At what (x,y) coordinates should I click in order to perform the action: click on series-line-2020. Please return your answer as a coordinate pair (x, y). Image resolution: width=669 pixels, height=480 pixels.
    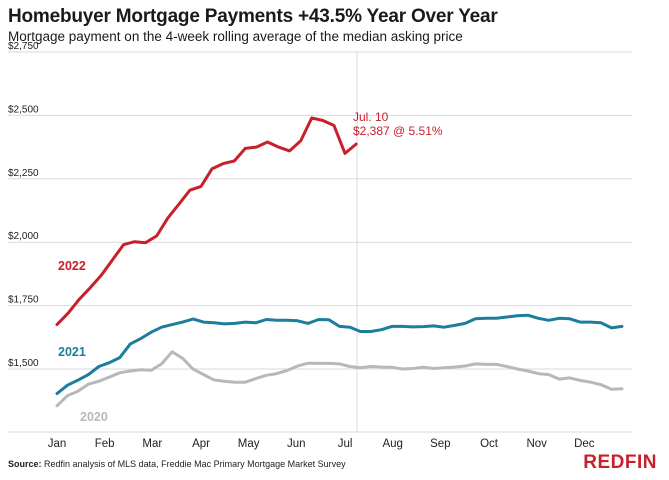
    Looking at the image, I should click on (339, 379).